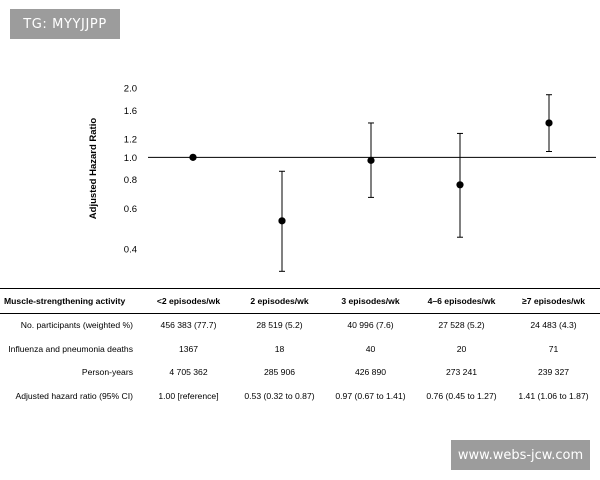  What do you see at coordinates (553, 395) in the screenshot?
I see `table-cell: 1.41 (1.06 to 1.87)` at bounding box center [553, 395].